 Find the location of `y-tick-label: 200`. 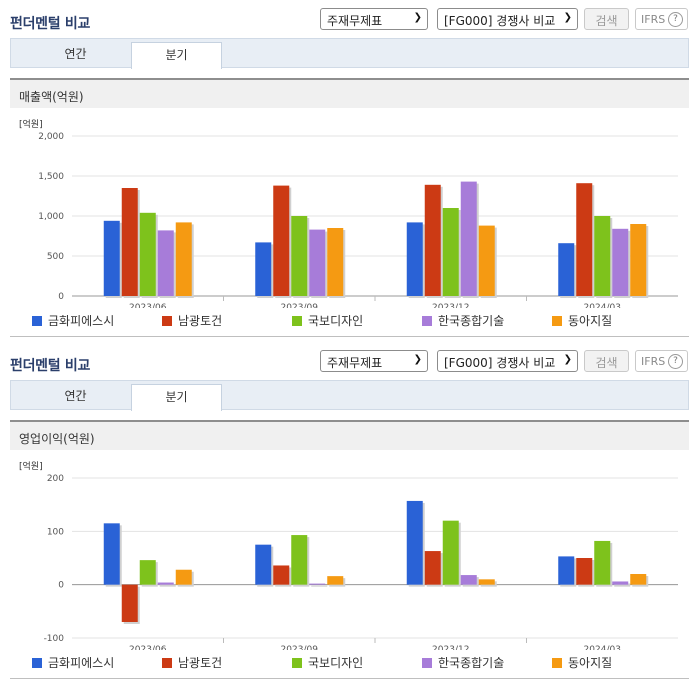

y-tick-label: 200 is located at coordinates (55, 479).